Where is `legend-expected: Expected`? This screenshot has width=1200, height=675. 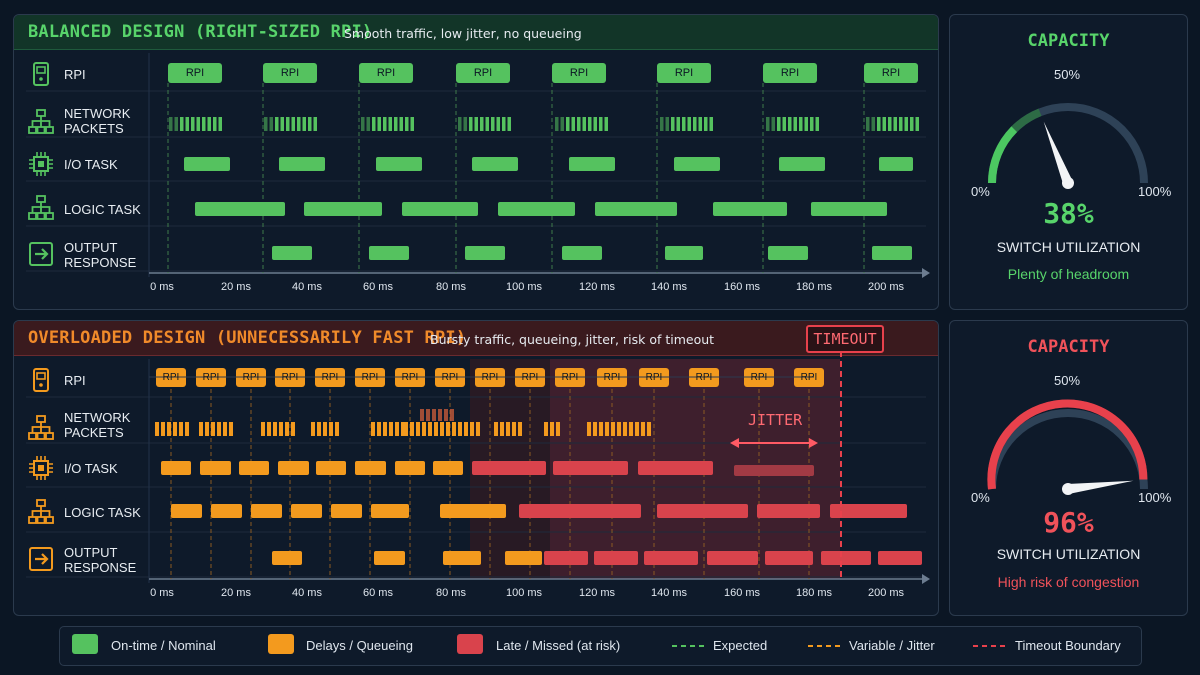 legend-expected: Expected is located at coordinates (740, 645).